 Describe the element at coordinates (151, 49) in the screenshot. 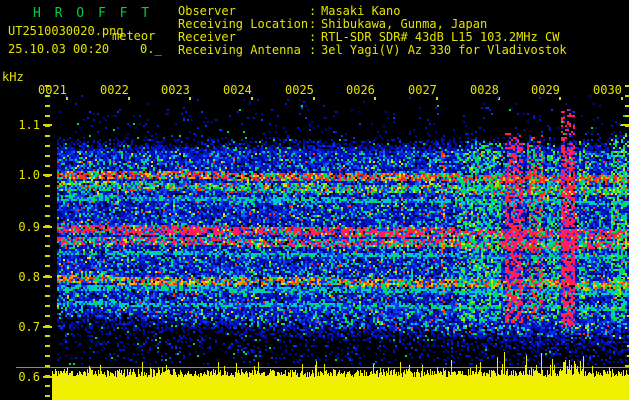

I see `meteor-counter: 0._` at that location.